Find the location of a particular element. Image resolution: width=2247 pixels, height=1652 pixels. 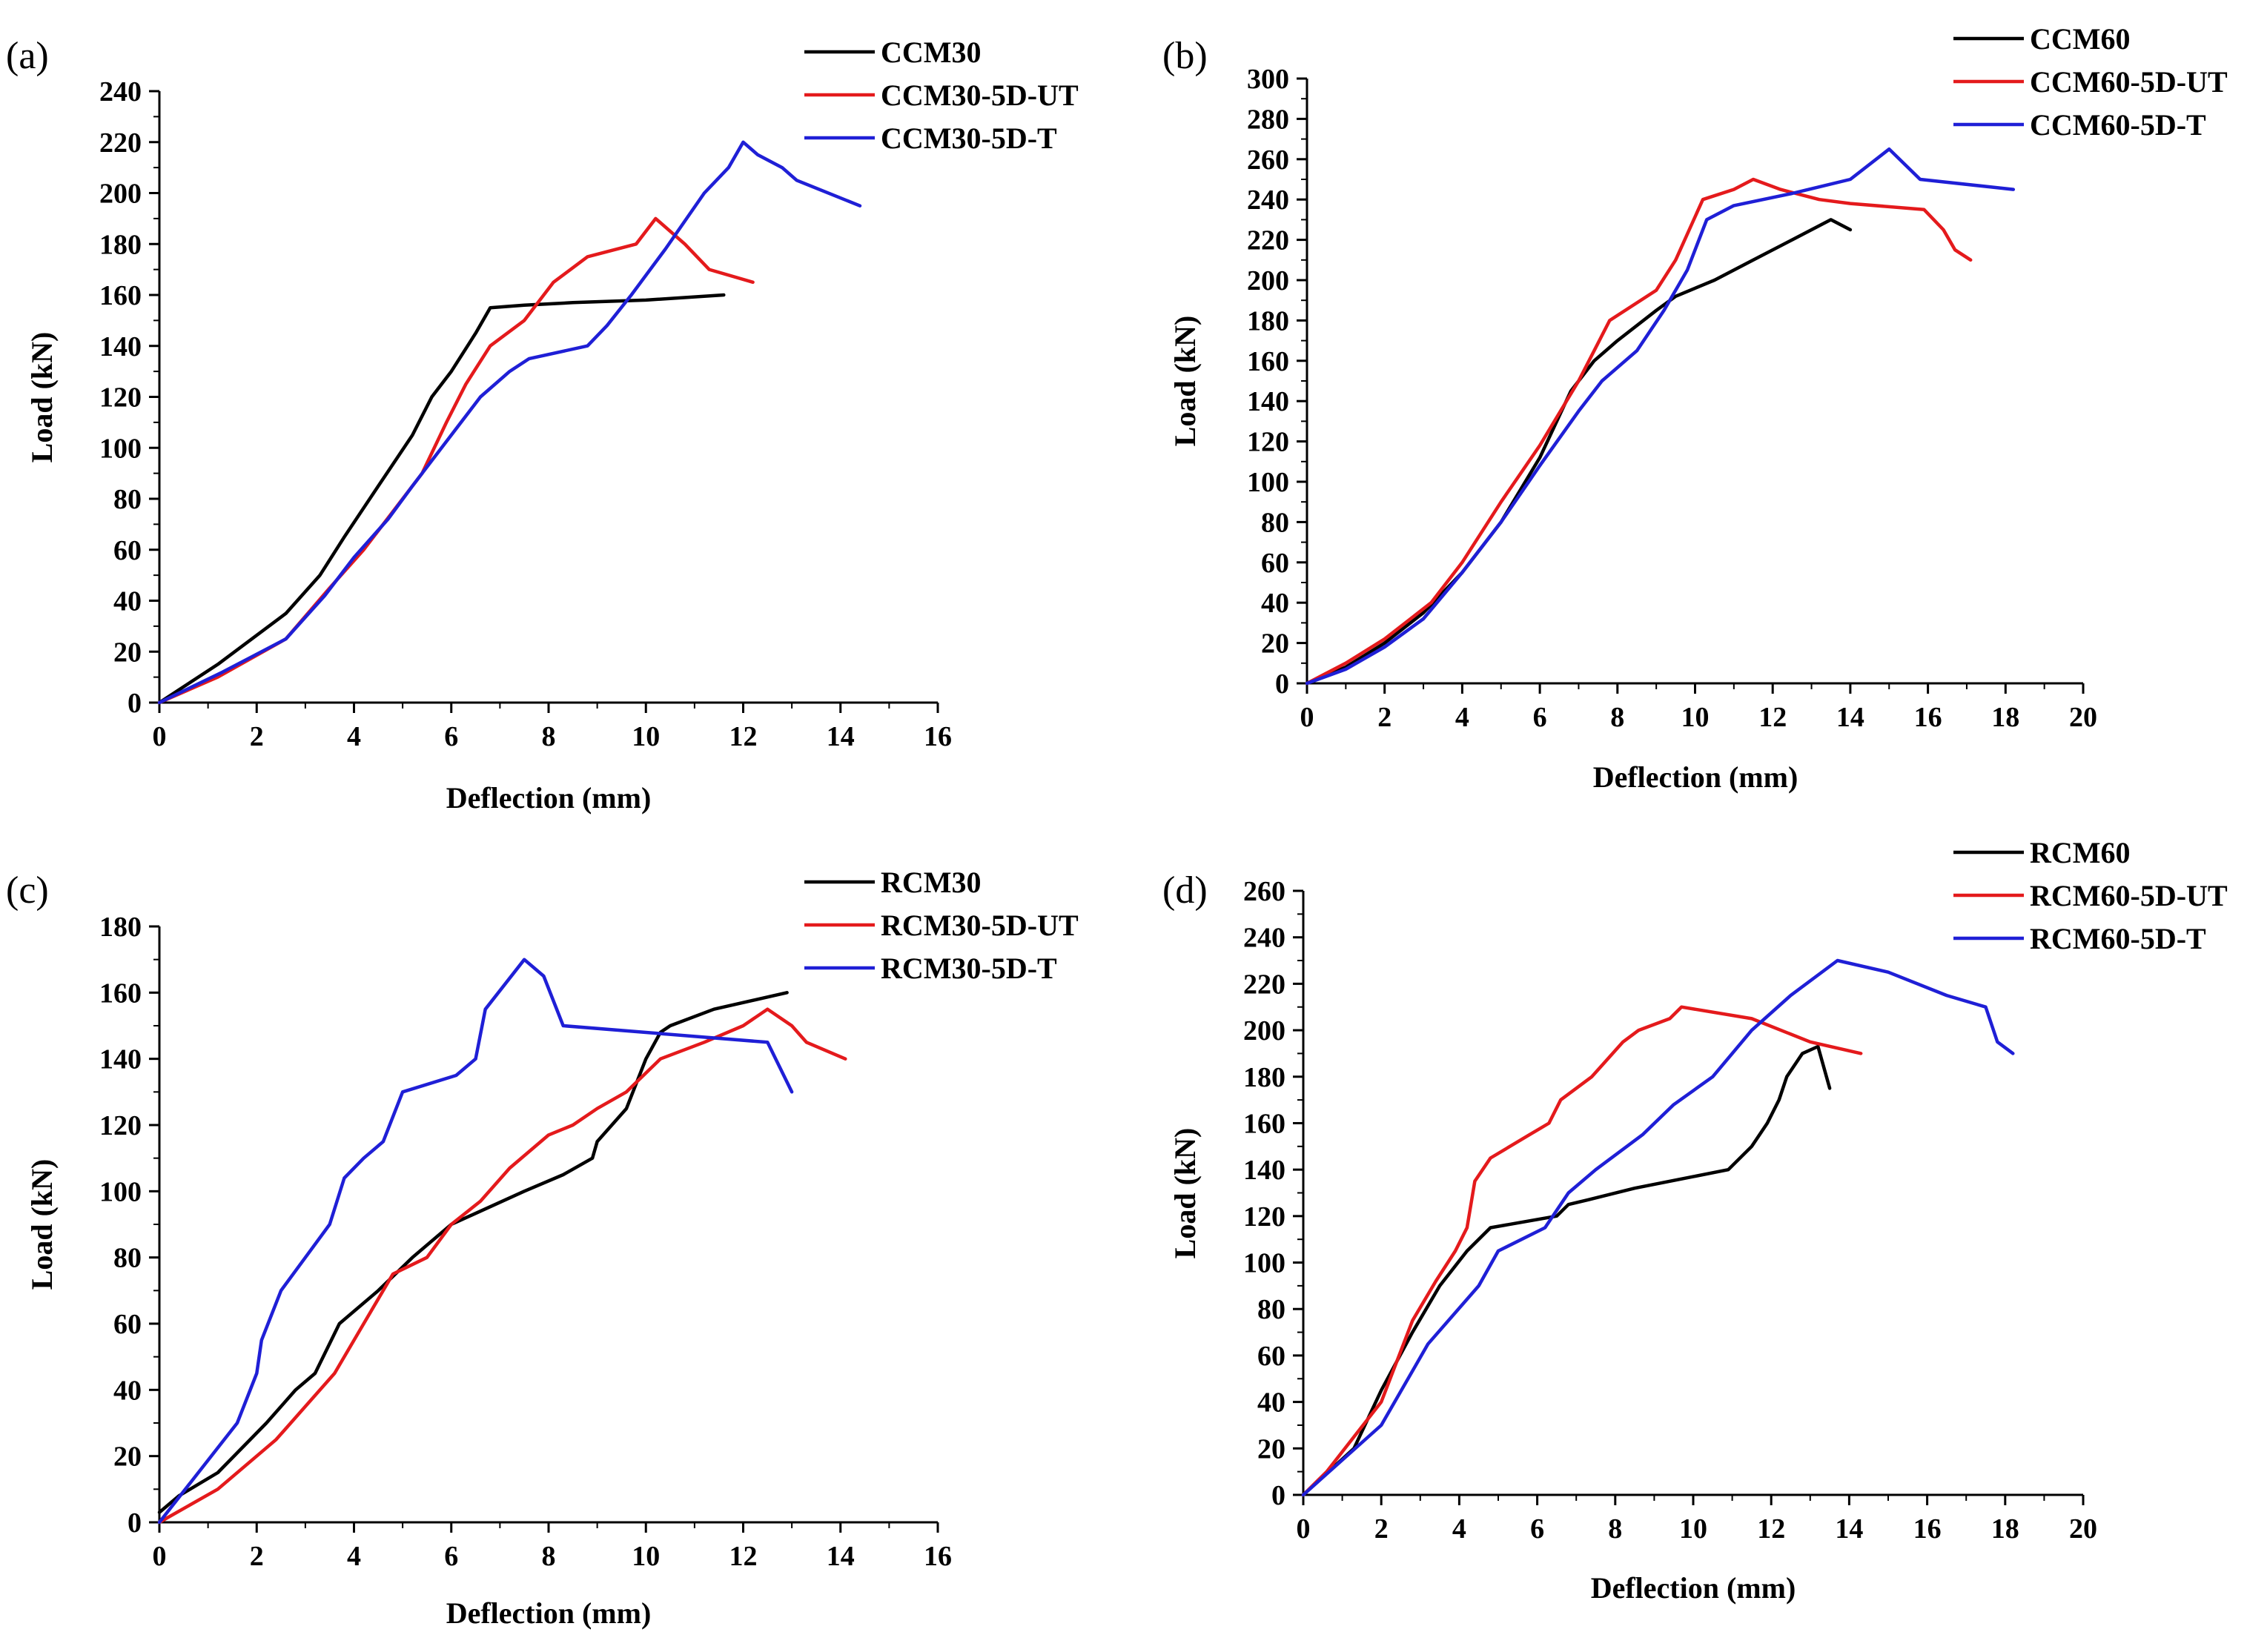

legend: RCM30 RCM30-5D-UT RCM30-5D-T is located at coordinates (941, 925).